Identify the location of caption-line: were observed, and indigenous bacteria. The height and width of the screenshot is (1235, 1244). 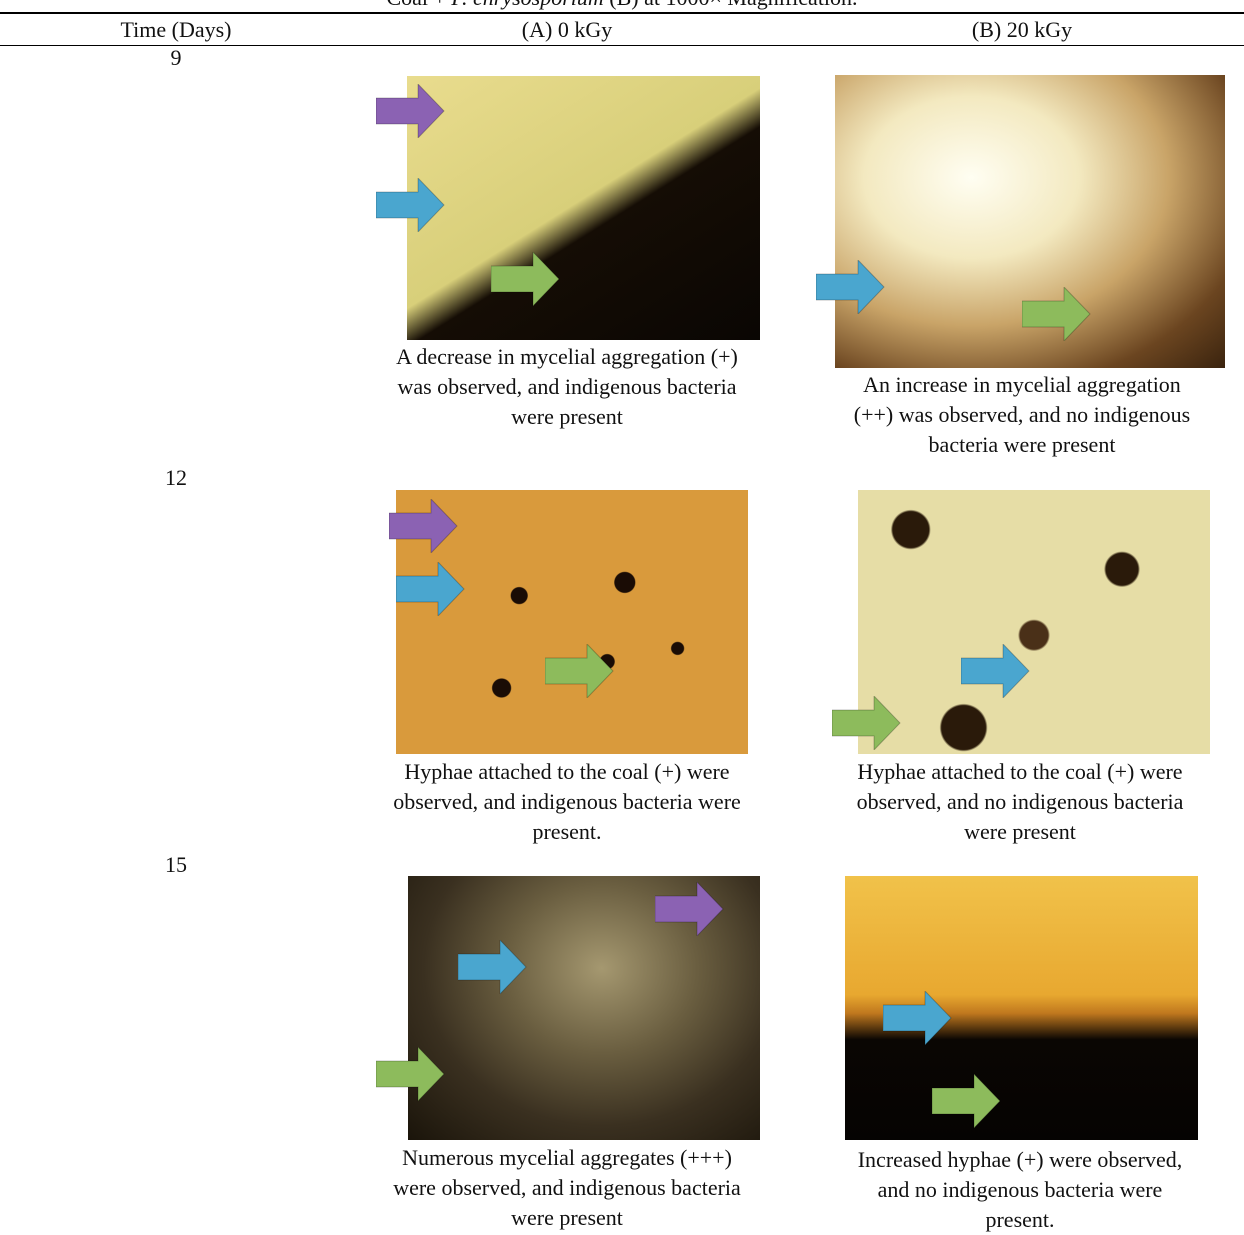
(567, 1187).